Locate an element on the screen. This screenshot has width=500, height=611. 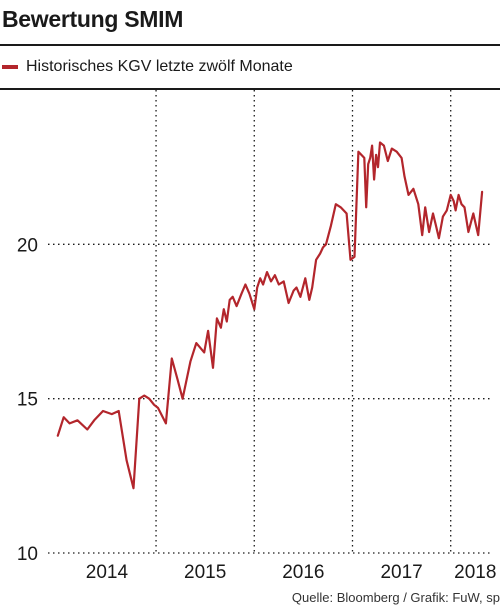
chart-title: Bewertung SMIM is located at coordinates (93, 19).